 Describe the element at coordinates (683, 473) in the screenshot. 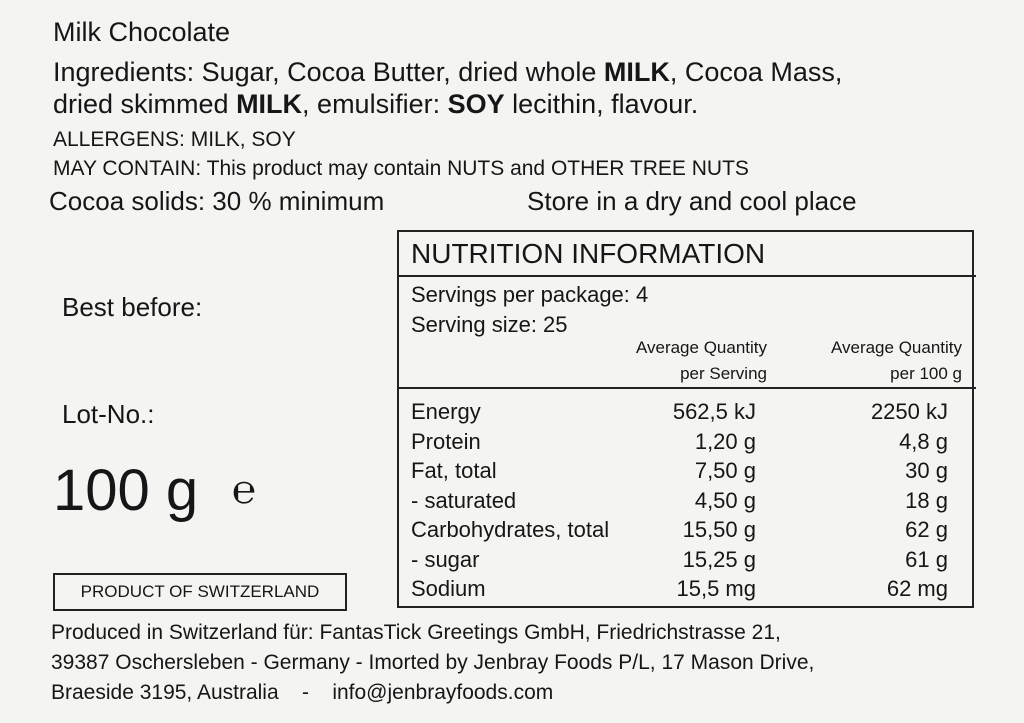

I see `nutrition-row: Fat, total 7,50 g 30 g` at that location.